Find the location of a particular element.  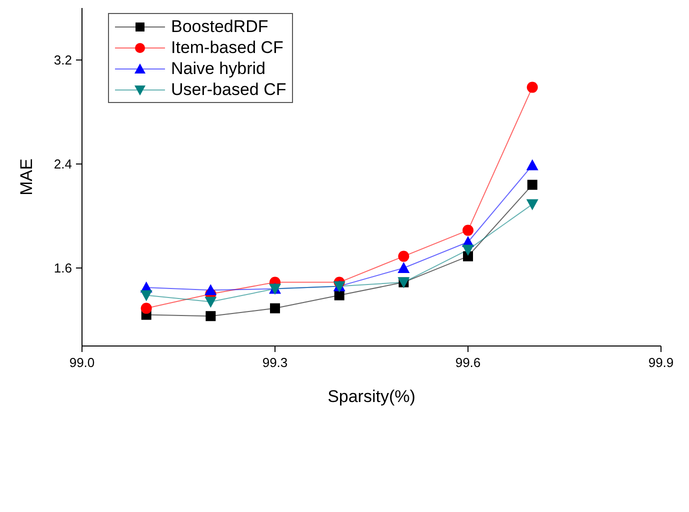

legend-label: User-based CF is located at coordinates (228, 90).